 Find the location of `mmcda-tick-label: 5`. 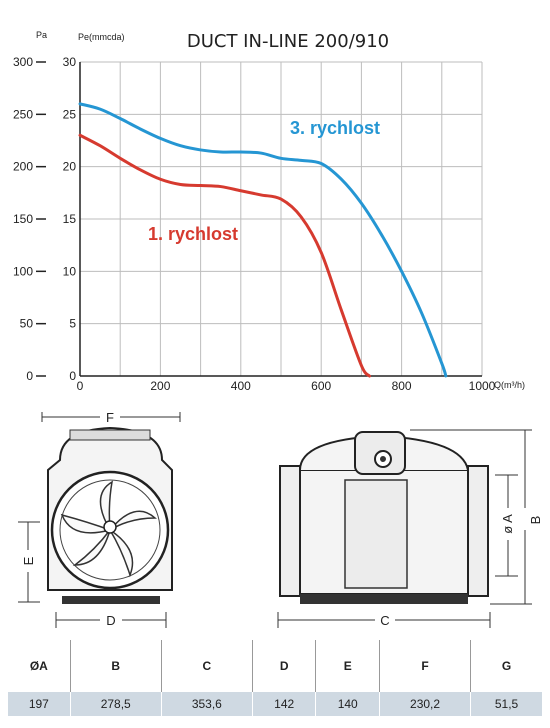

mmcda-tick-label: 5 is located at coordinates (72, 324).